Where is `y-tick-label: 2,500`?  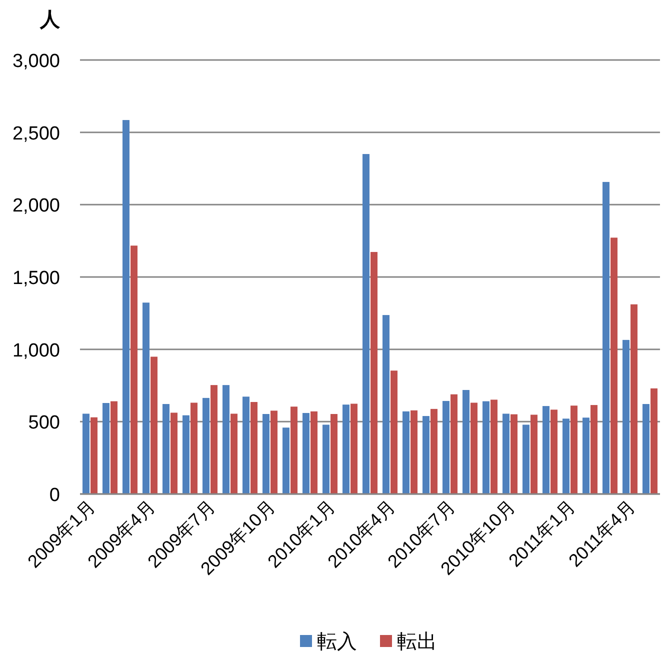
y-tick-label: 2,500 is located at coordinates (36, 133).